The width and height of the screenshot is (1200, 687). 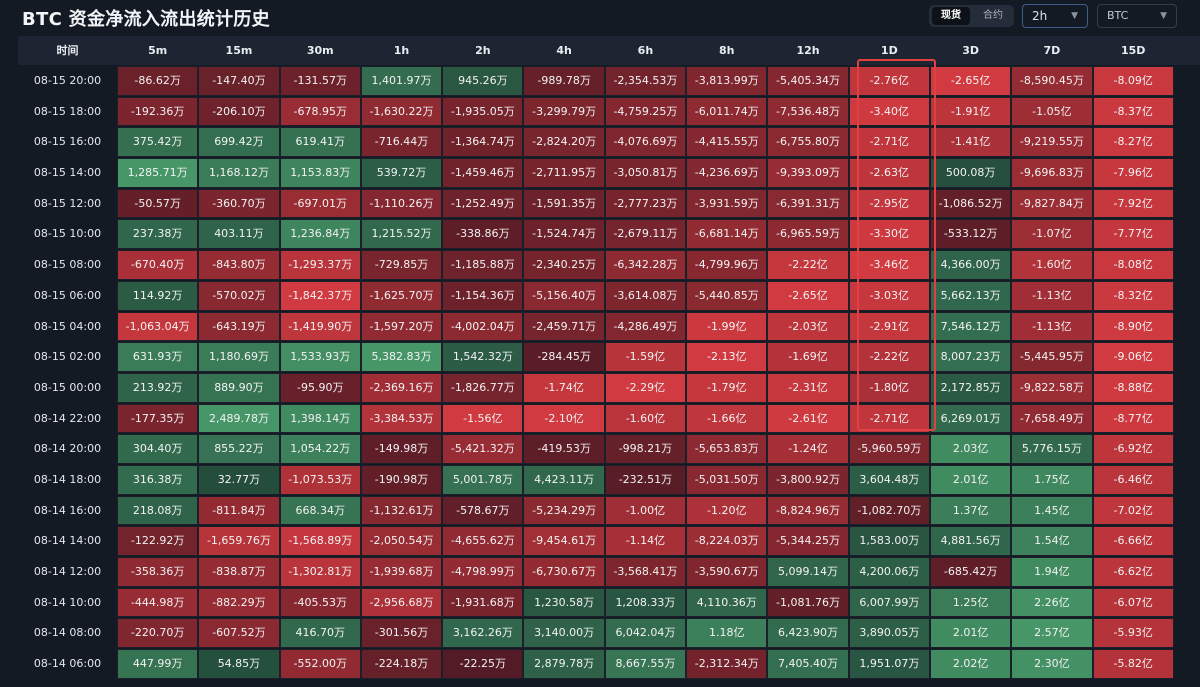 What do you see at coordinates (67, 234) in the screenshot?
I see `row-time: 08-15 10:00` at bounding box center [67, 234].